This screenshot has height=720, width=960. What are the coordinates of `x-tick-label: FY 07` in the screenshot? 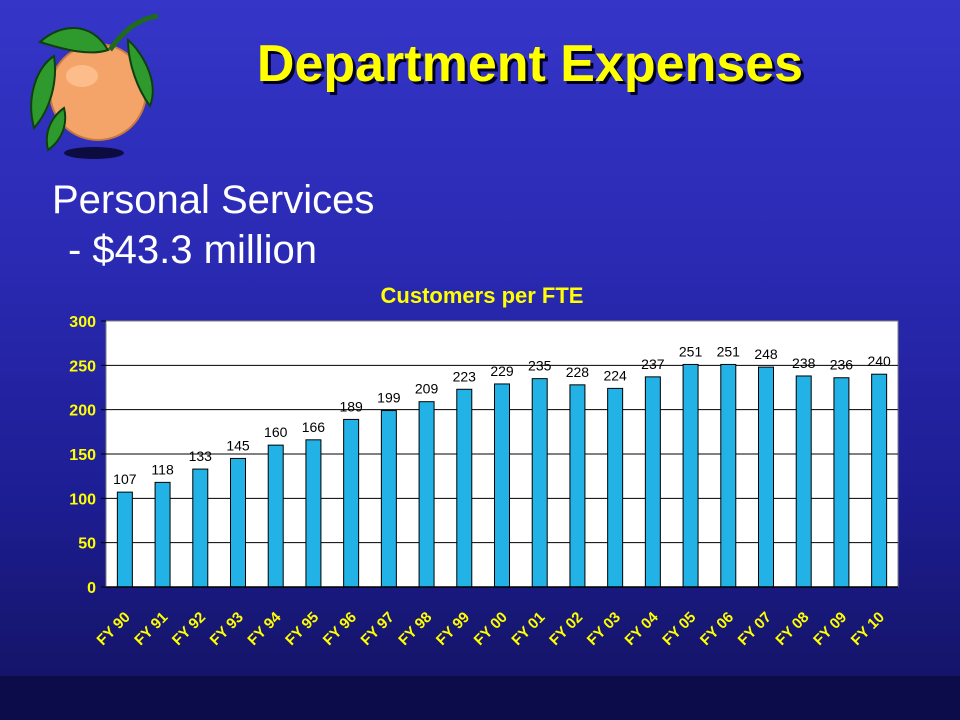 It's located at (755, 629).